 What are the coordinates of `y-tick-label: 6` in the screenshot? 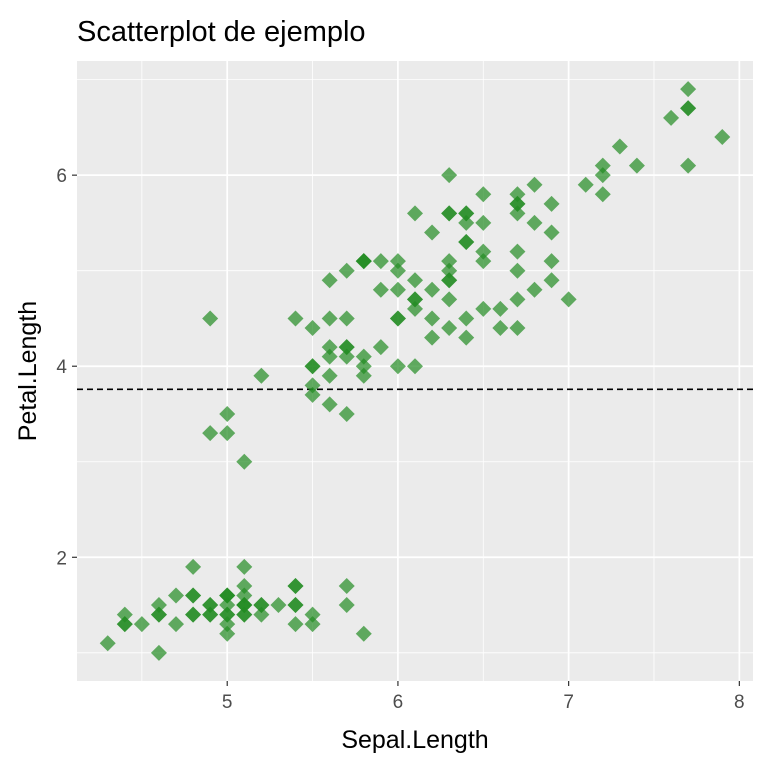 It's located at (61, 176).